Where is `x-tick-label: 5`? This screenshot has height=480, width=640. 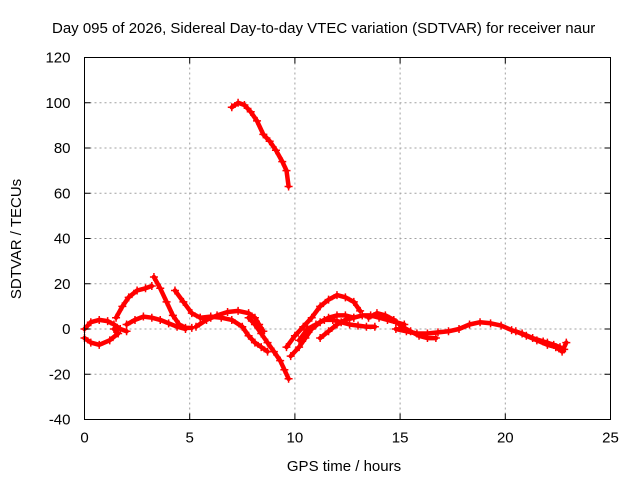 x-tick-label: 5 is located at coordinates (190, 438).